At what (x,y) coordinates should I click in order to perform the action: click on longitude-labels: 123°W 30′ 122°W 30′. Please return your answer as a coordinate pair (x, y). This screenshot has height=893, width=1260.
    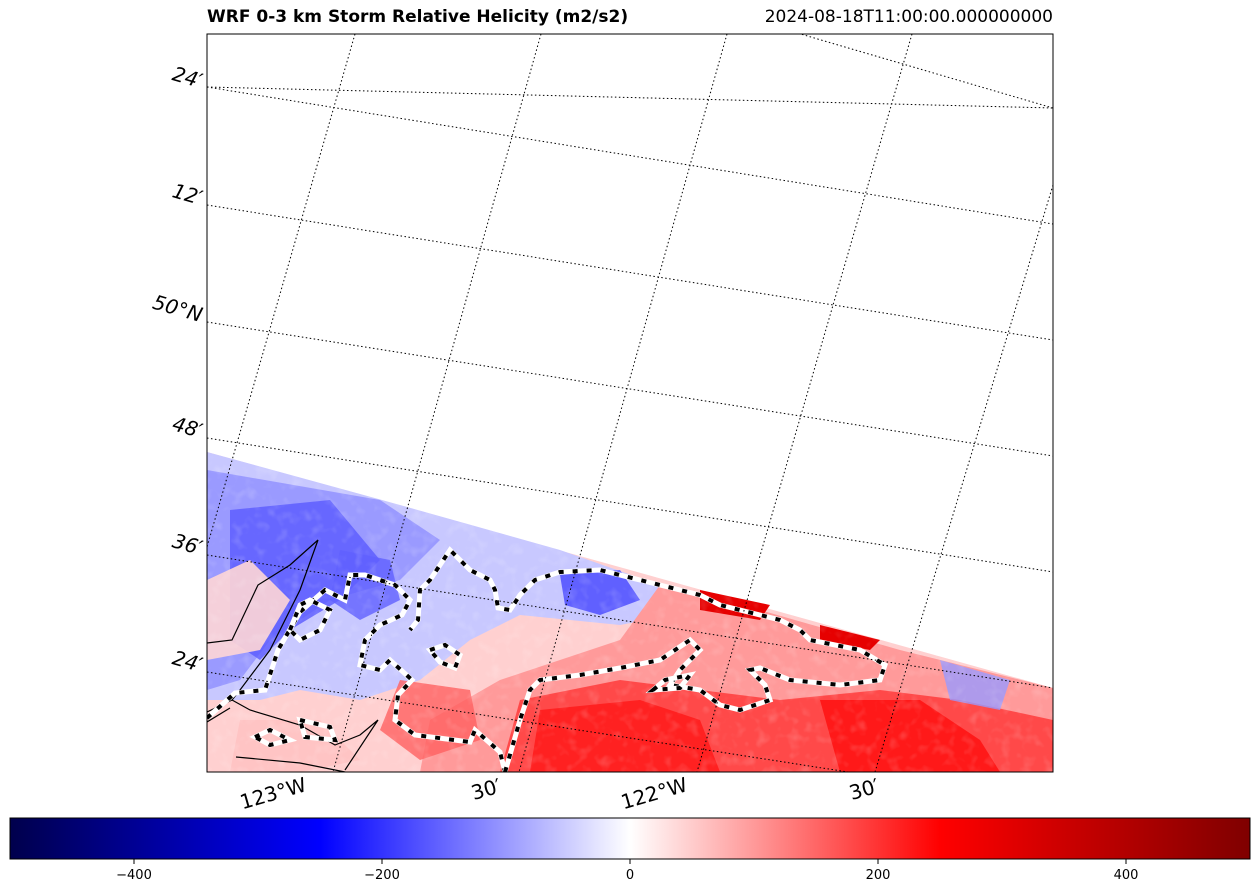
    Looking at the image, I should click on (559, 793).